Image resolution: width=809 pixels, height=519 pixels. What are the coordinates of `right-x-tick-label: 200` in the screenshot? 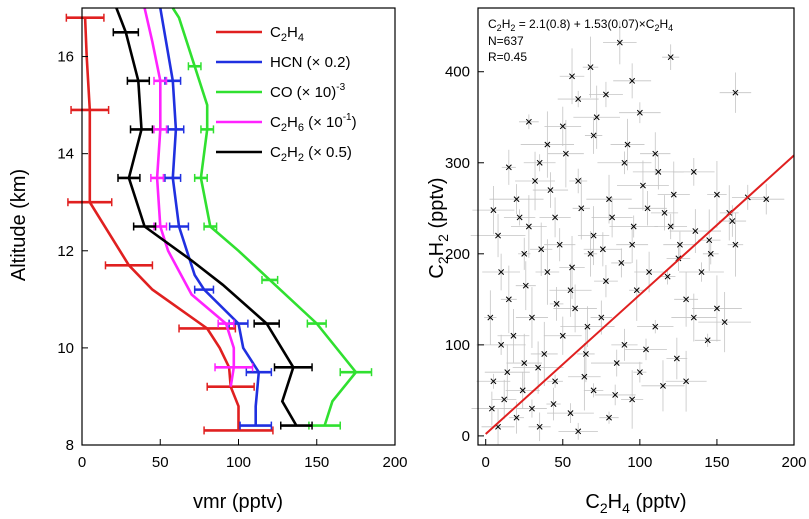 It's located at (793, 462).